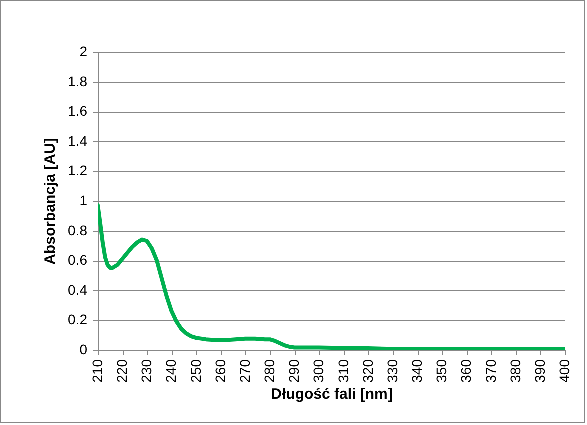 This screenshot has width=587, height=425. Describe the element at coordinates (84, 350) in the screenshot. I see `y-tick-label: 0` at that location.